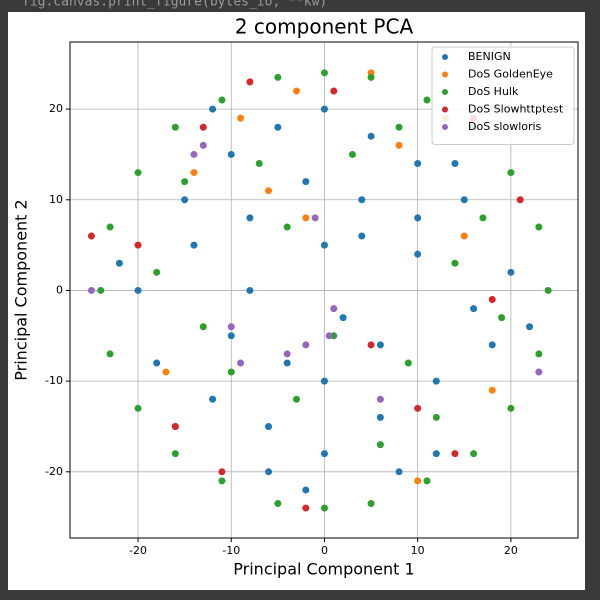 The width and height of the screenshot is (600, 600). Describe the element at coordinates (324, 27) in the screenshot. I see `chart-title: 2 component PCA` at that location.